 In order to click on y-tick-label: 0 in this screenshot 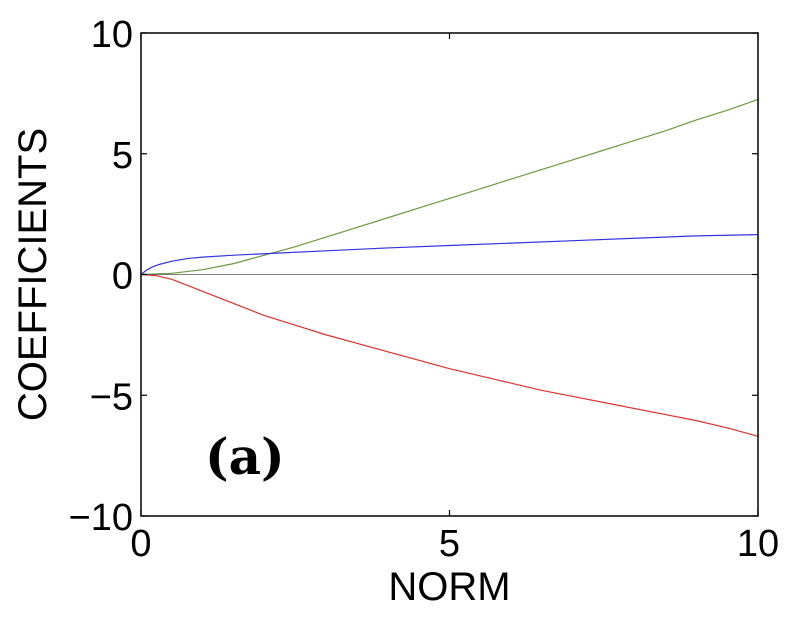, I will do `click(122, 277)`.